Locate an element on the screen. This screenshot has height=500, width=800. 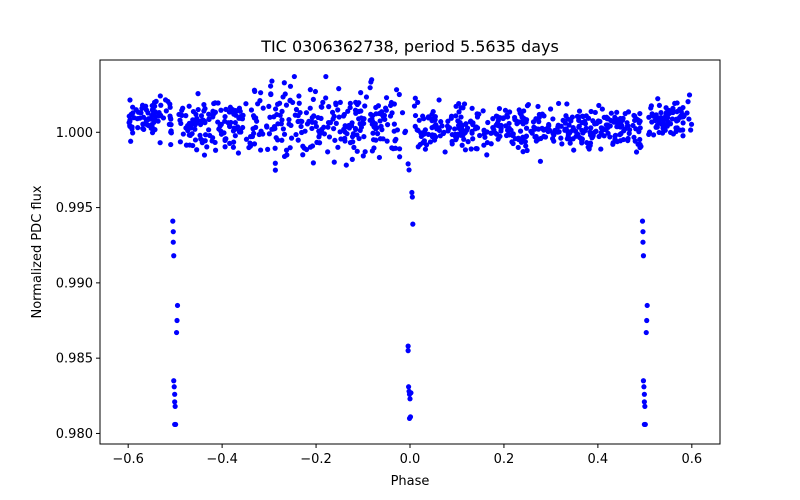
y-tick-label: 0.990 is located at coordinates (74, 283).